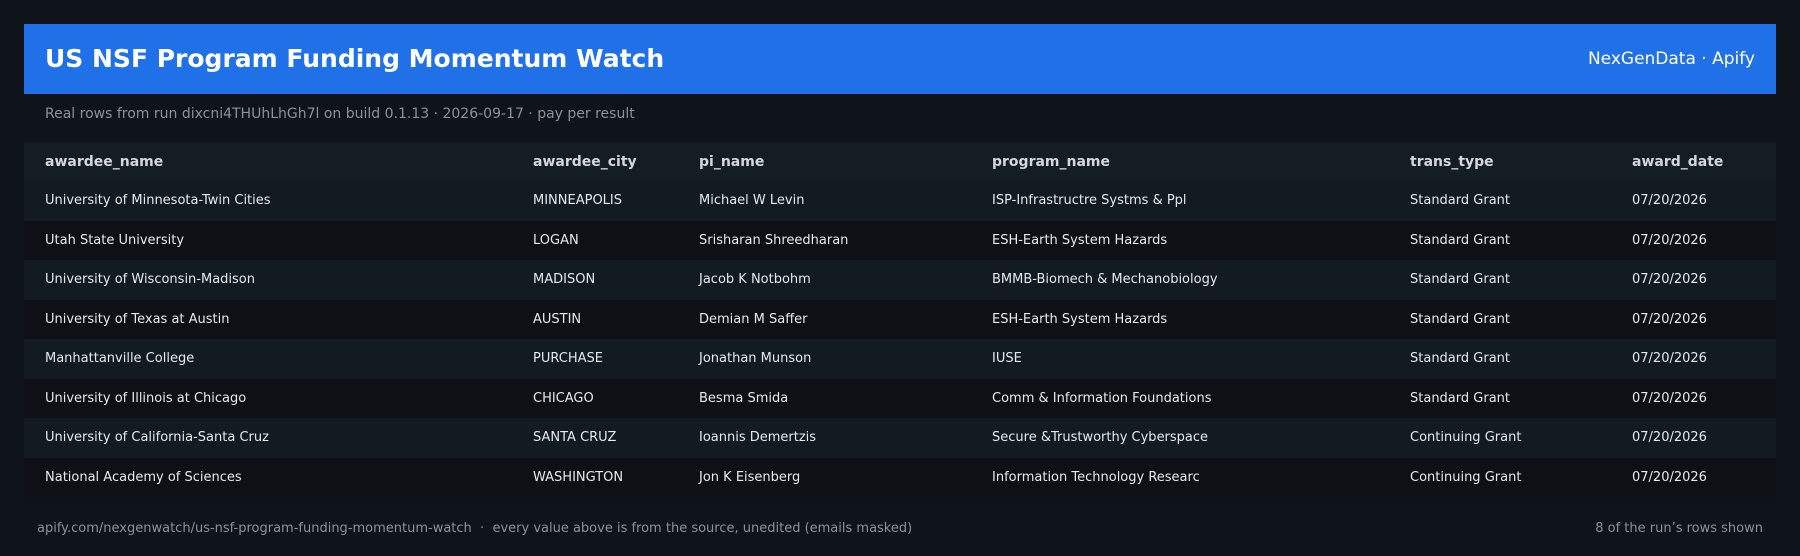 The image size is (1800, 556). Describe the element at coordinates (752, 201) in the screenshot. I see `table-cell: Michael W Levin` at that location.